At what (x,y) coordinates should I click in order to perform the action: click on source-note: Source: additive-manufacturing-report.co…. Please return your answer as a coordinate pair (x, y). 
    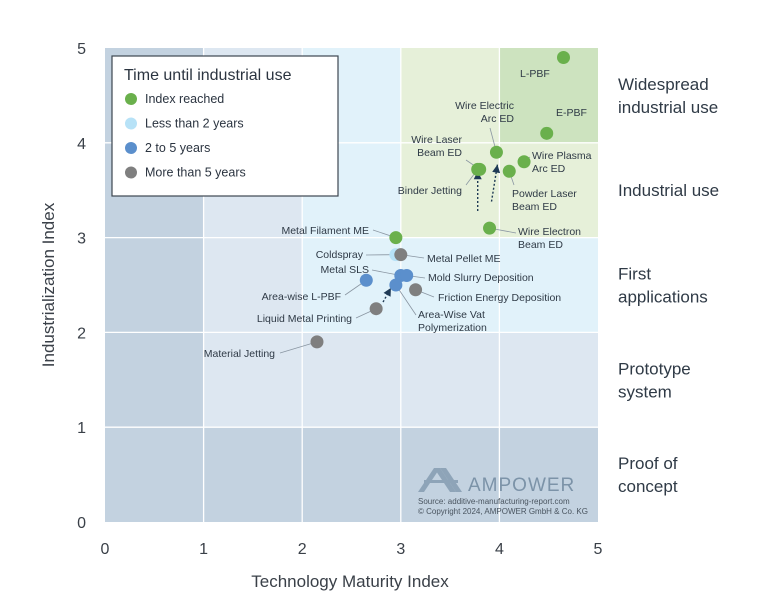
    Looking at the image, I should click on (494, 501).